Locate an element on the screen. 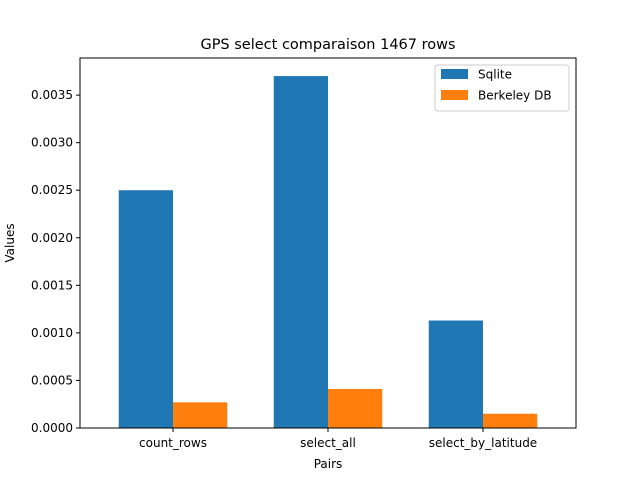  y-tick-label: 0.0005 is located at coordinates (52, 380).